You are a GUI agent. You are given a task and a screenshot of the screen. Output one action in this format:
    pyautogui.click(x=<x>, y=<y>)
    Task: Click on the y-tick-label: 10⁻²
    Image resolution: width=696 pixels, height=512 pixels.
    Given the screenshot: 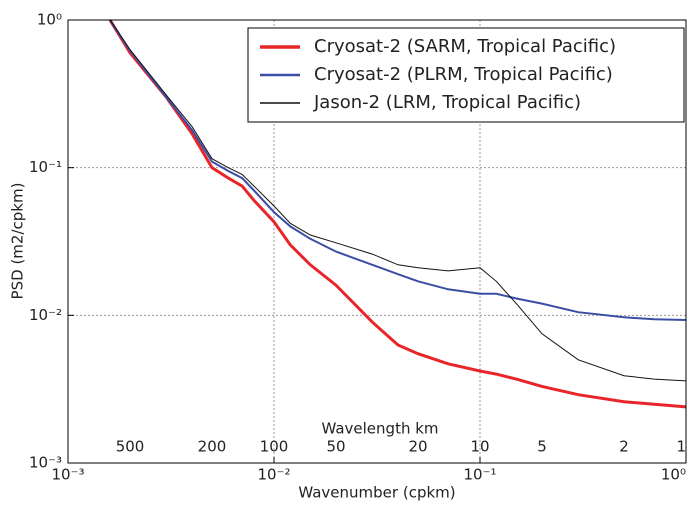 What is the action you would take?
    pyautogui.click(x=45, y=315)
    